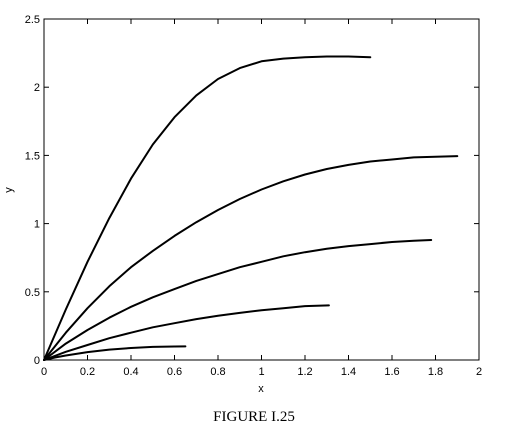 The width and height of the screenshot is (505, 434). What do you see at coordinates (348, 372) in the screenshot?
I see `x-tick-label: 1.4` at bounding box center [348, 372].